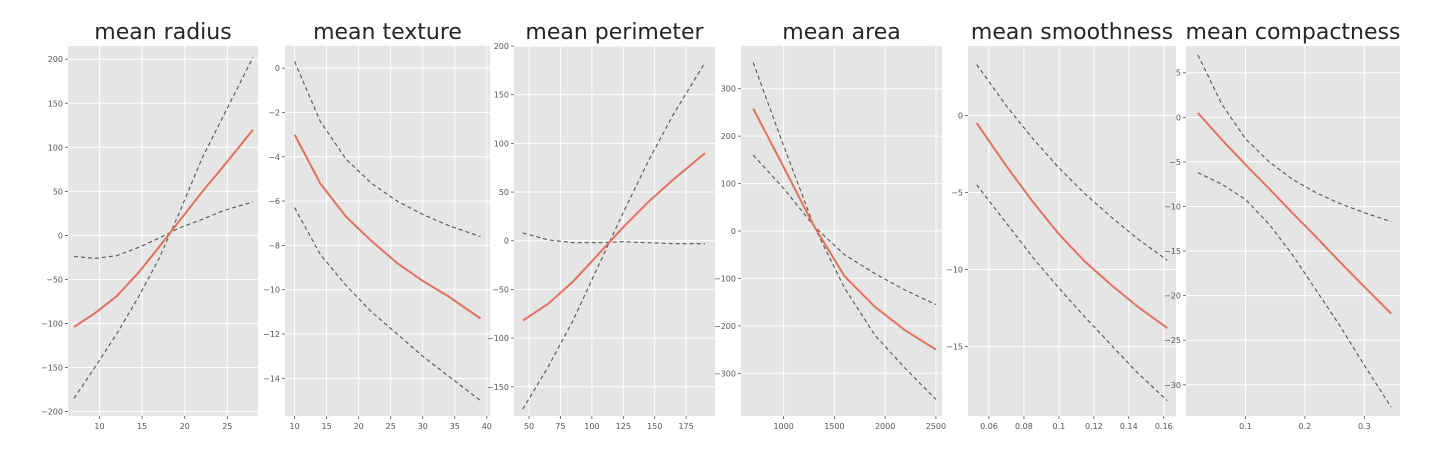  Describe the element at coordinates (591, 426) in the screenshot. I see `x-tick-label: 100` at that location.